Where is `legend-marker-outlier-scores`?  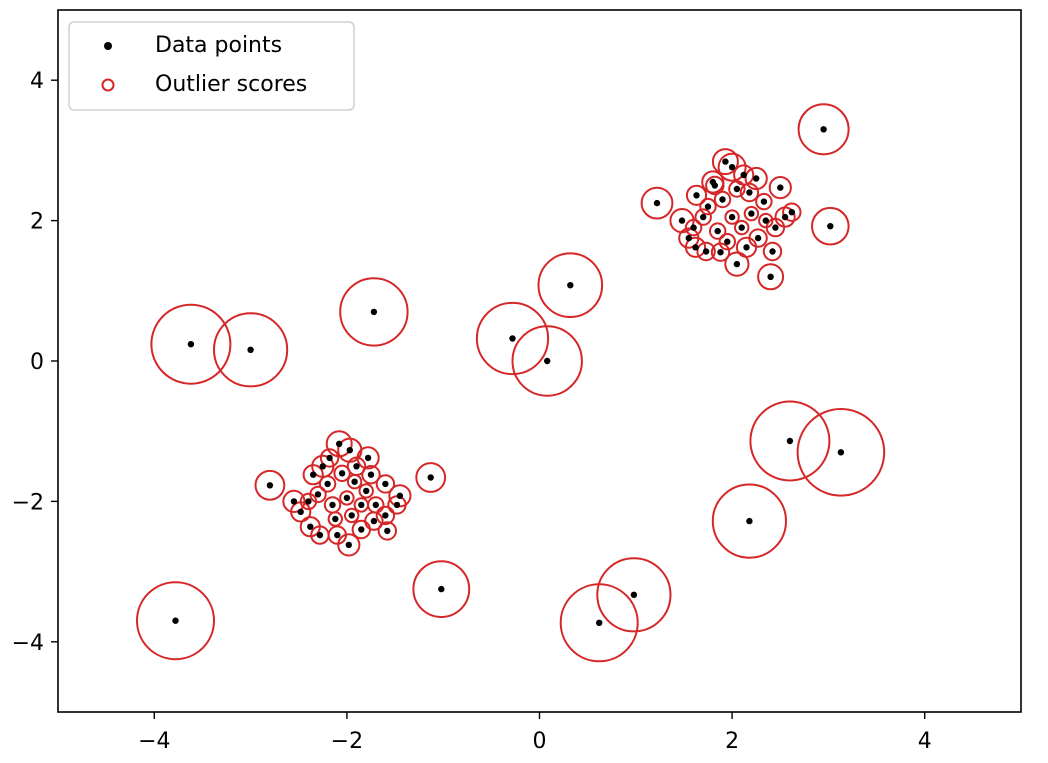 legend-marker-outlier-scores is located at coordinates (108, 85).